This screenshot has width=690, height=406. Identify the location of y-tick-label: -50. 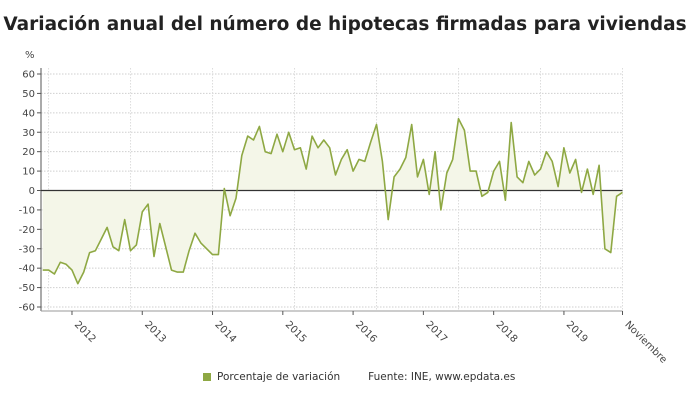
(27, 288).